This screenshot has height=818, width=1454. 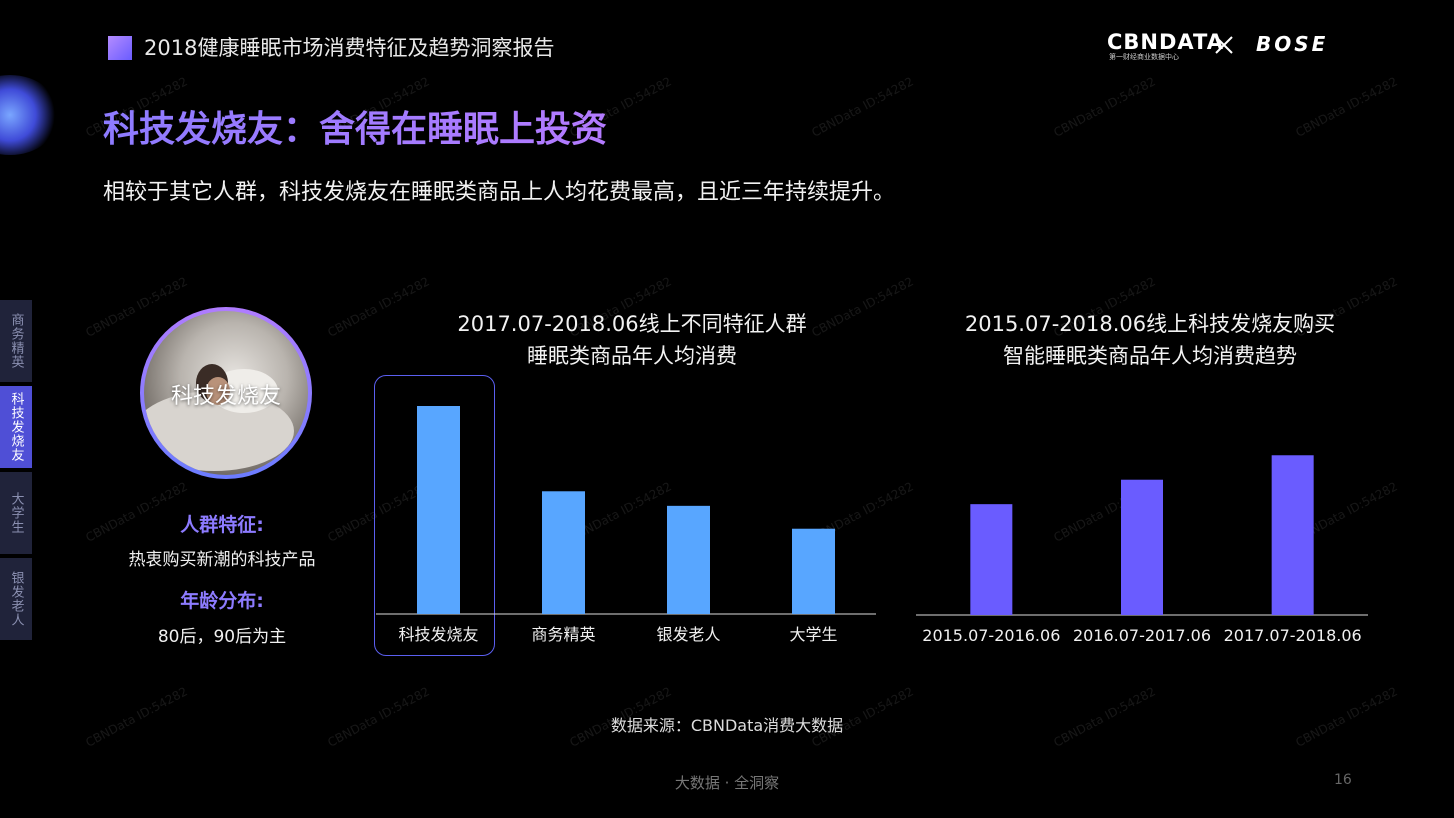 What do you see at coordinates (222, 525) in the screenshot?
I see `persona-trait-heading: 人群特征:` at bounding box center [222, 525].